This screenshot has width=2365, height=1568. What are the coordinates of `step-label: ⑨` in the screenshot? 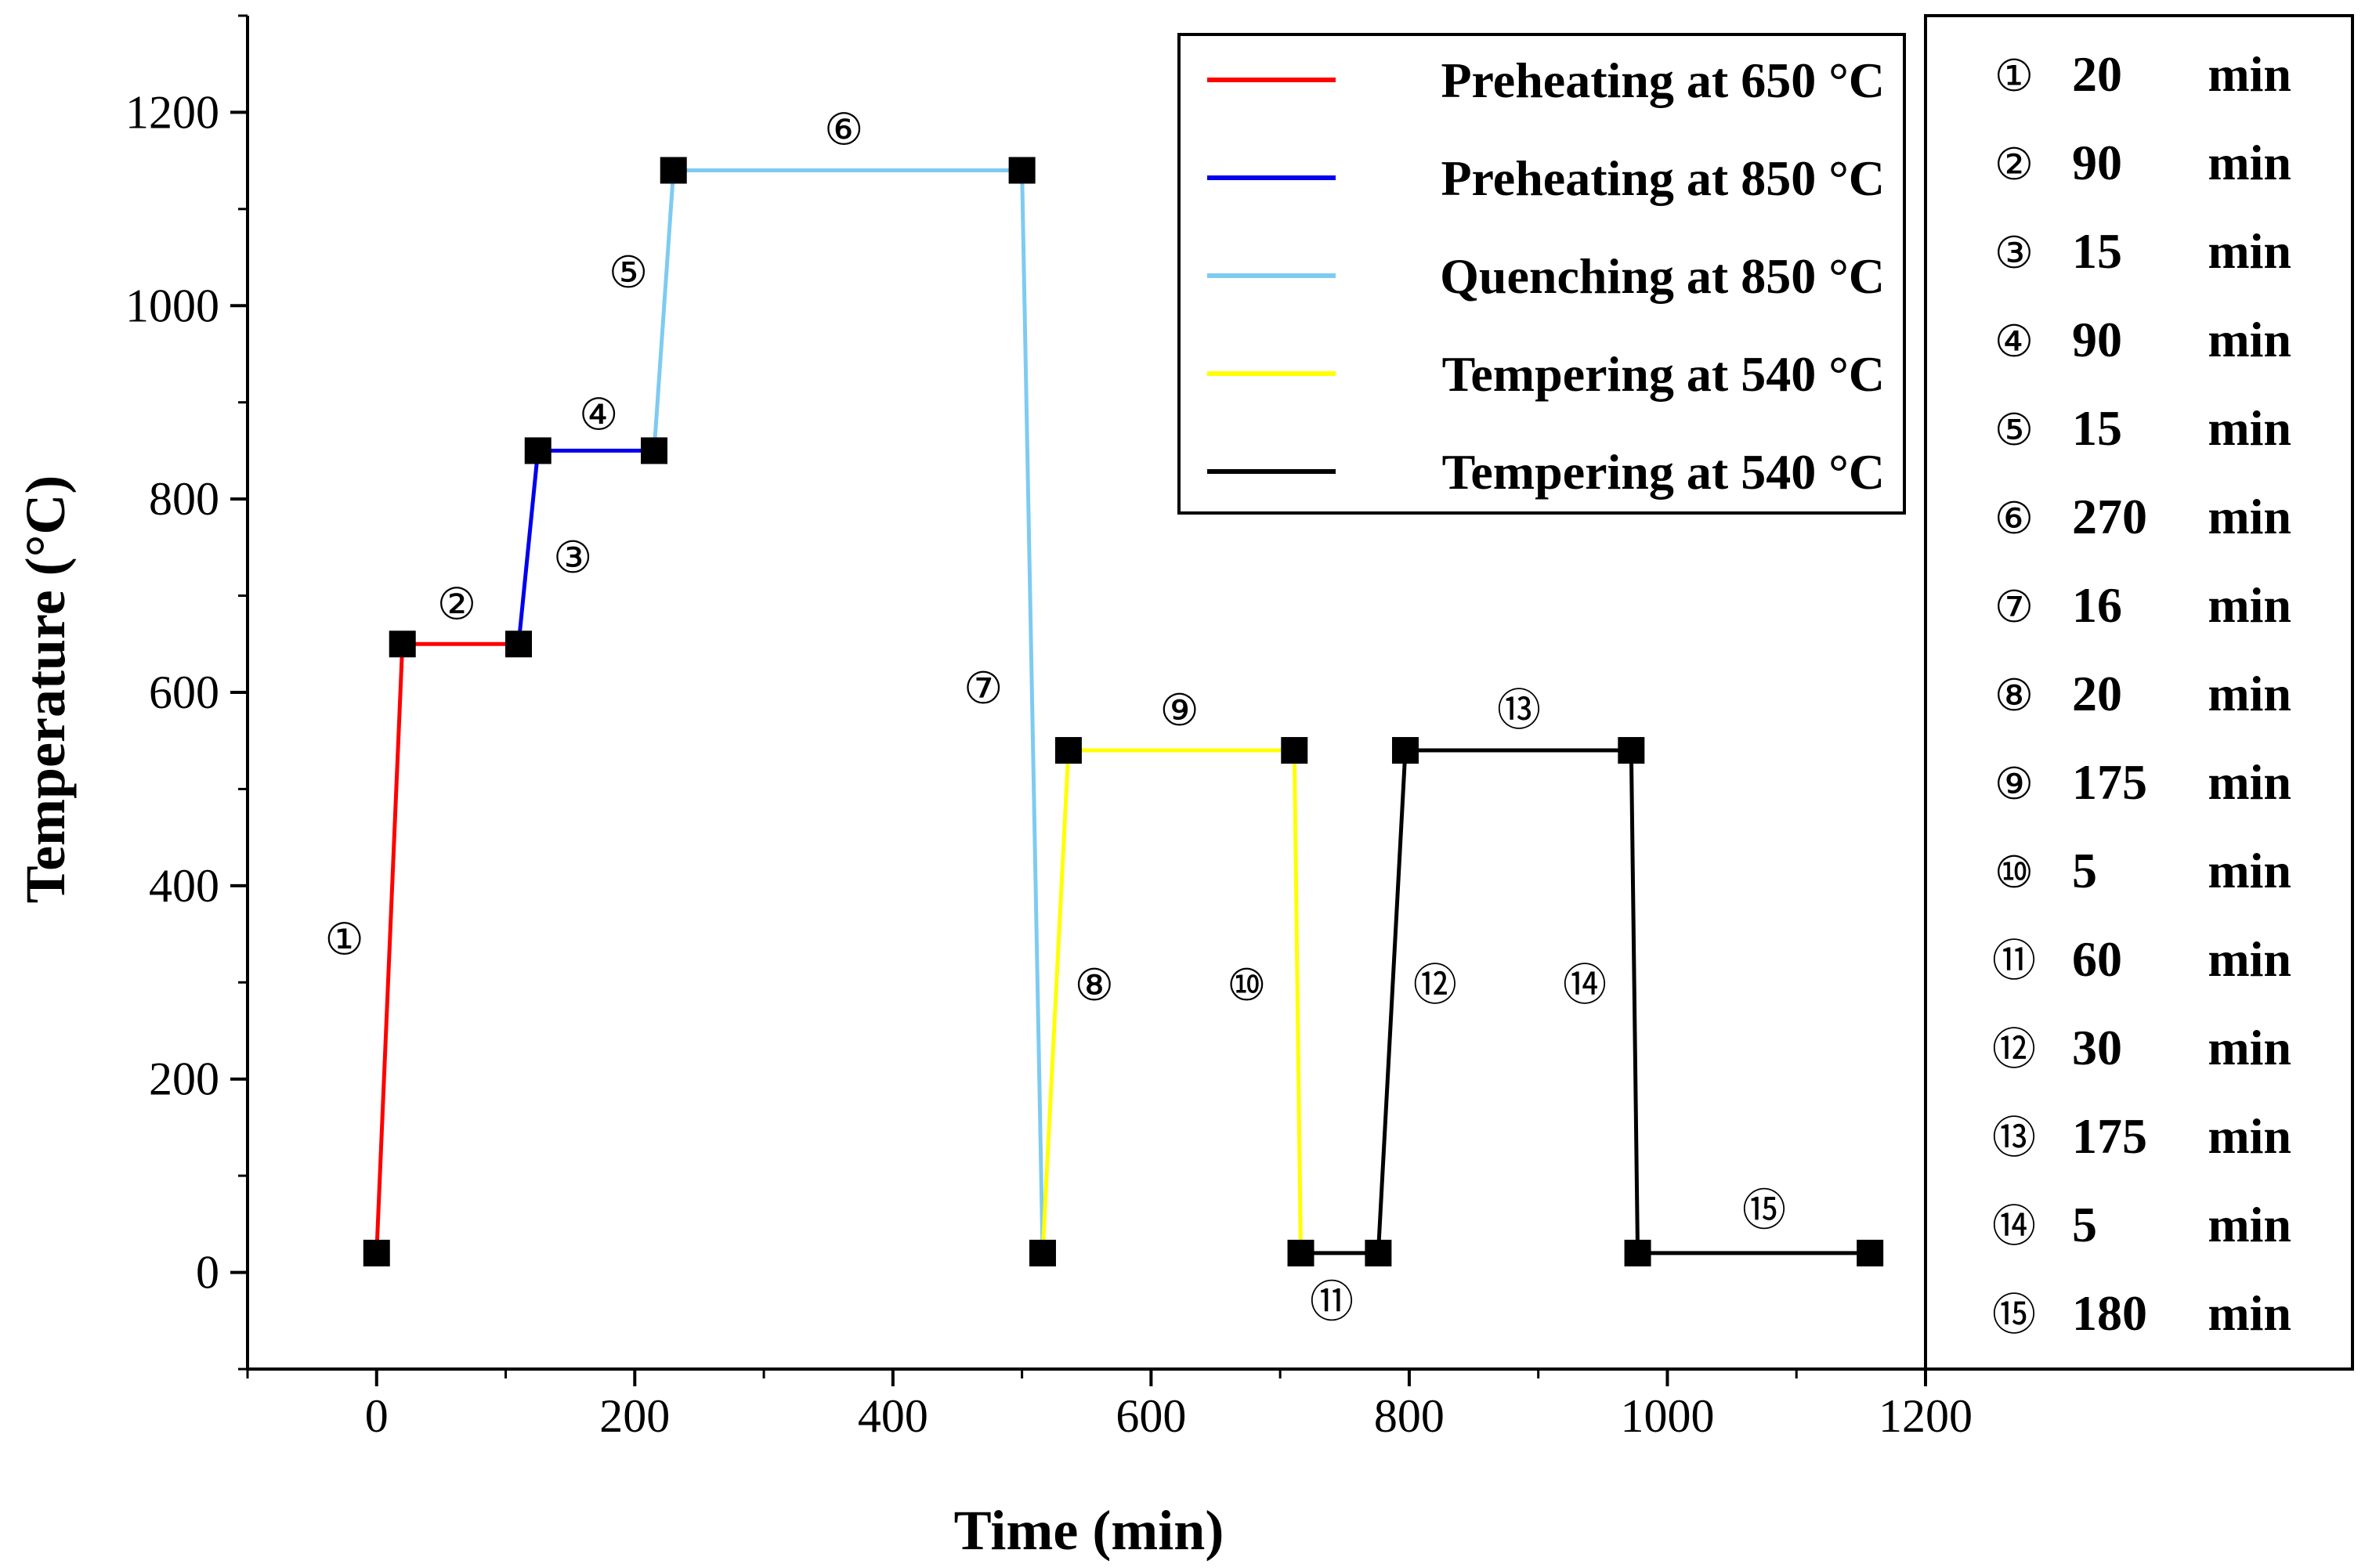 It's located at (1179, 710).